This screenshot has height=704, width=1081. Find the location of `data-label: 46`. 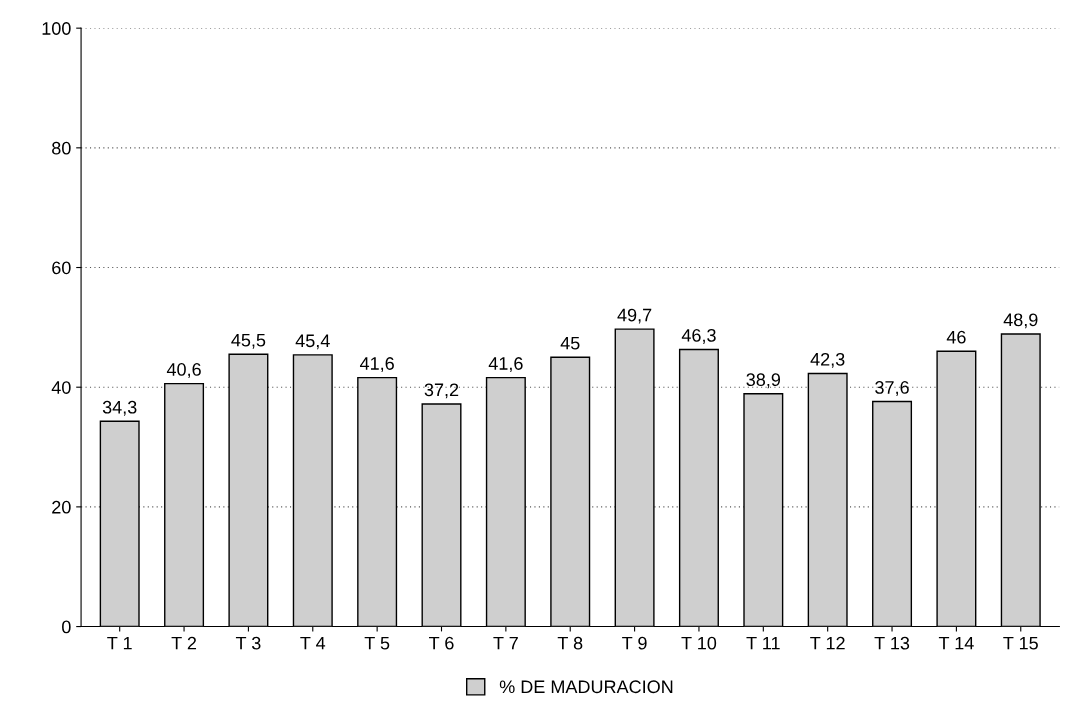

data-label: 46 is located at coordinates (956, 337).